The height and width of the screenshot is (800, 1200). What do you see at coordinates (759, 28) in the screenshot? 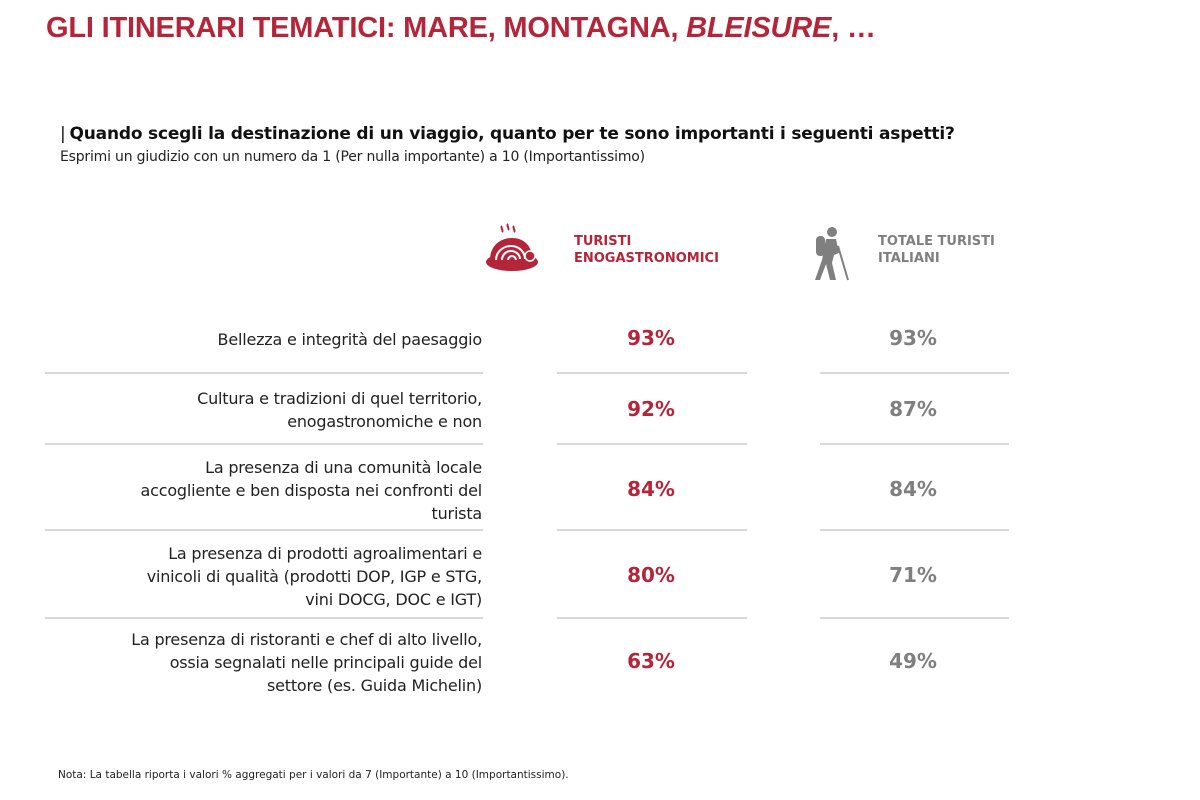
I see `title-italic: BLEISURE` at bounding box center [759, 28].